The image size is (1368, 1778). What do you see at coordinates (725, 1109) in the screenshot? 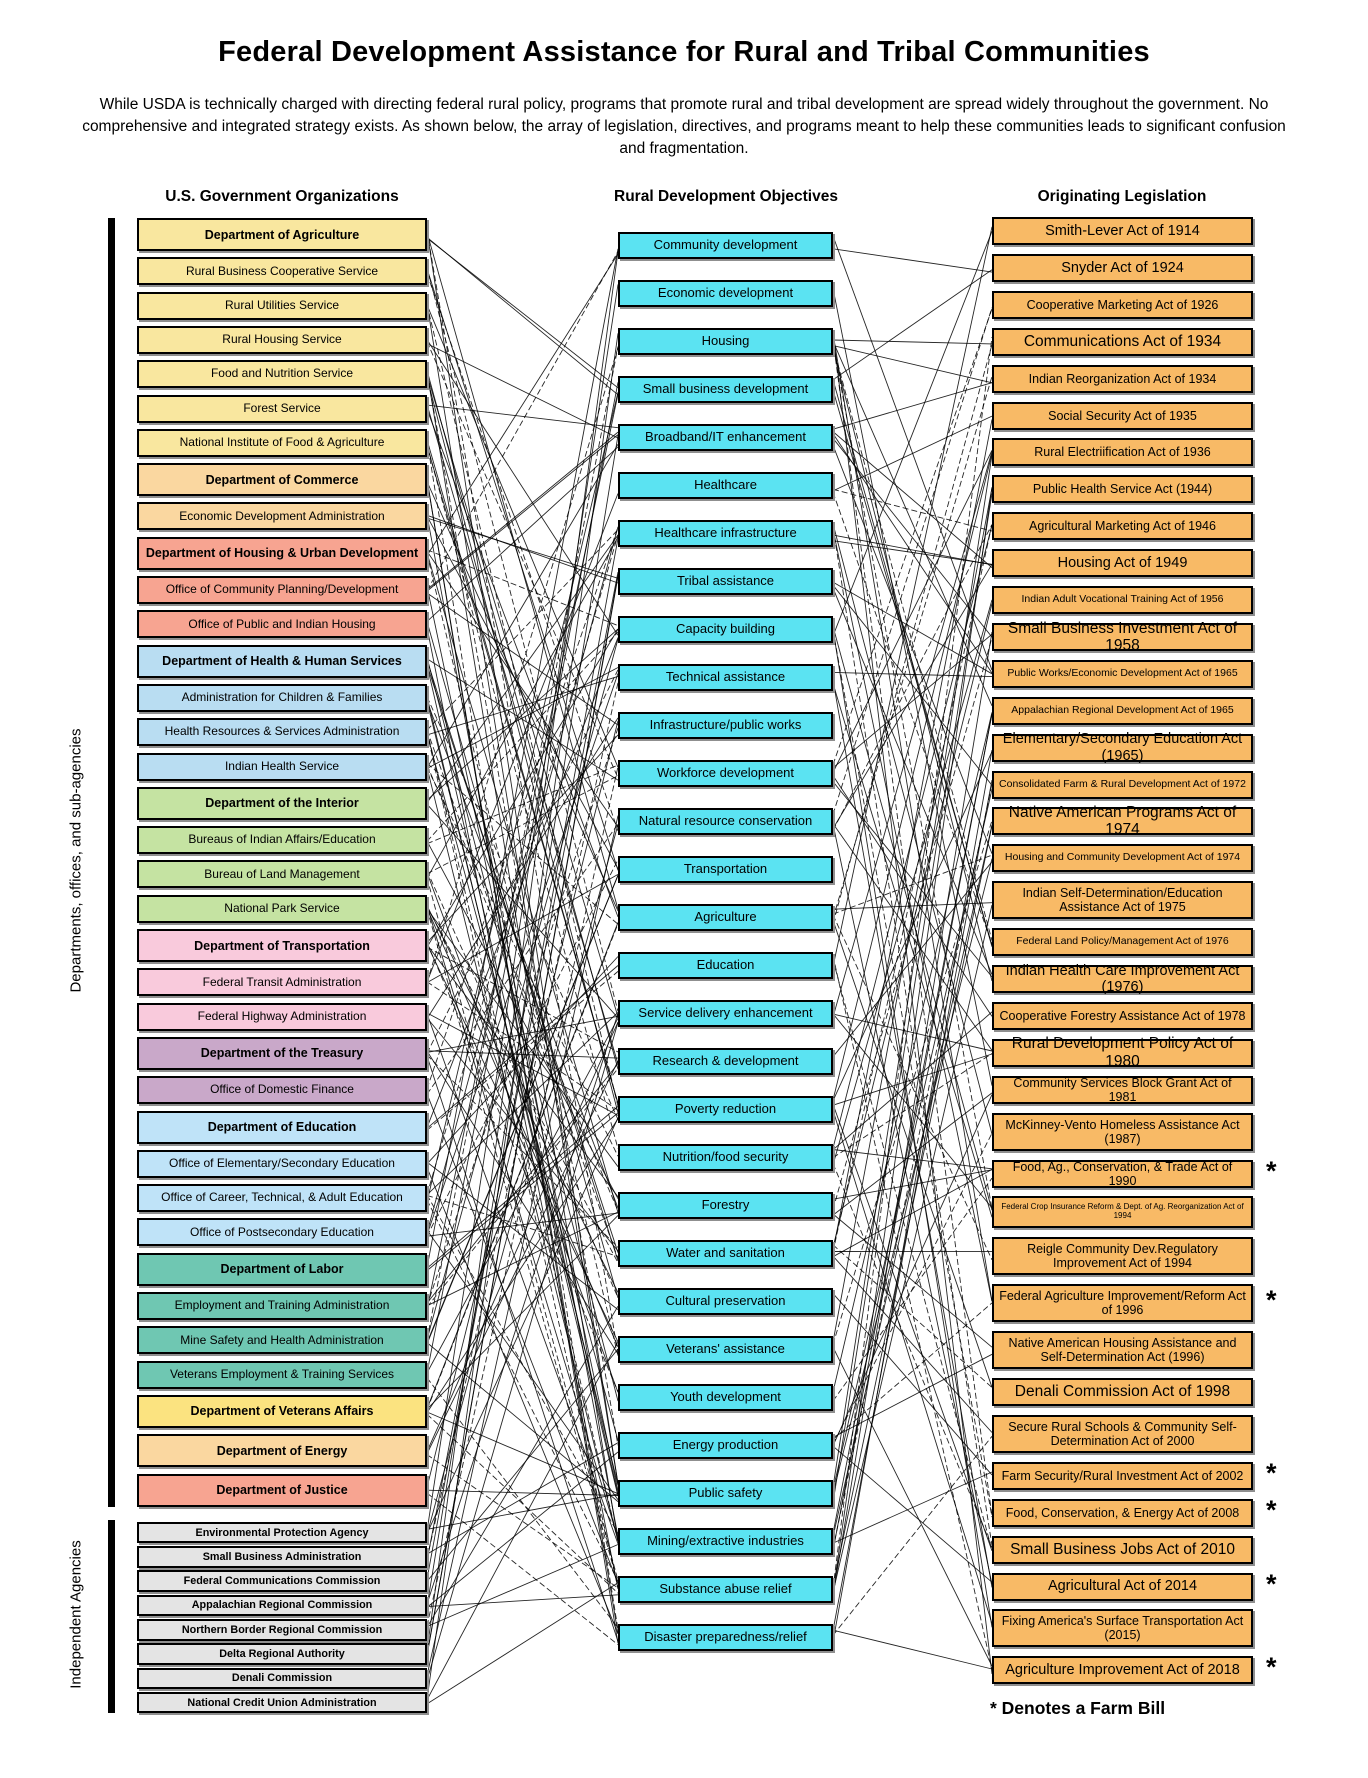
I see `objective-box: Poverty reduction` at bounding box center [725, 1109].